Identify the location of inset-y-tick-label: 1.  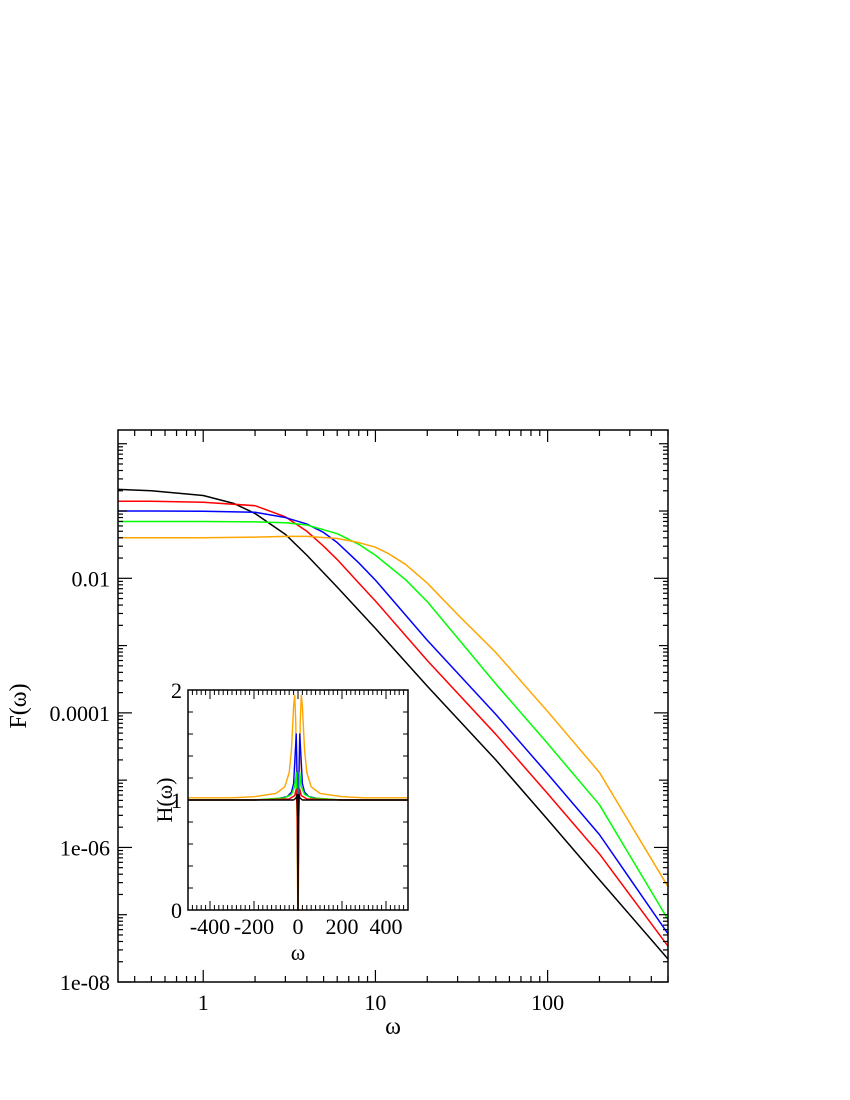
(176, 800).